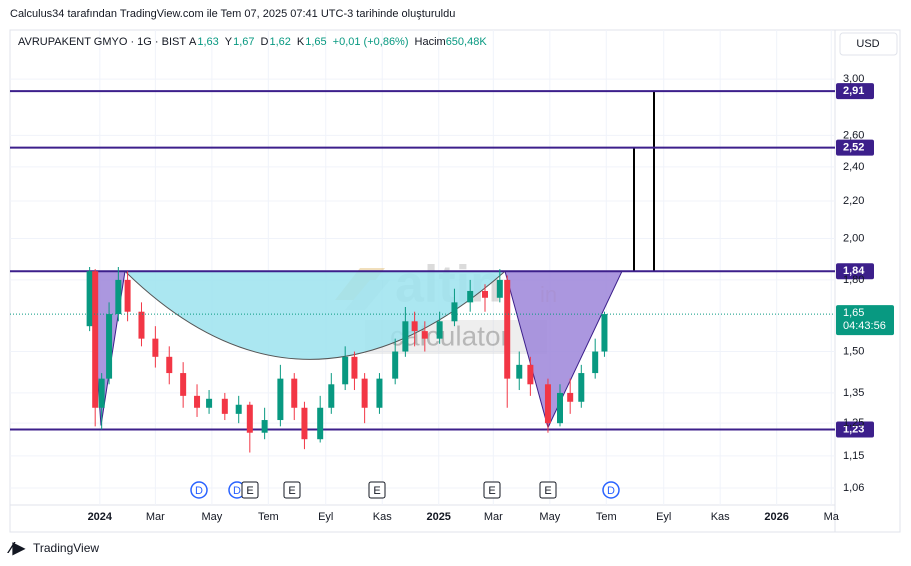 The width and height of the screenshot is (911, 566). What do you see at coordinates (853, 238) in the screenshot?
I see `y-tick-label: 2,00` at bounding box center [853, 238].